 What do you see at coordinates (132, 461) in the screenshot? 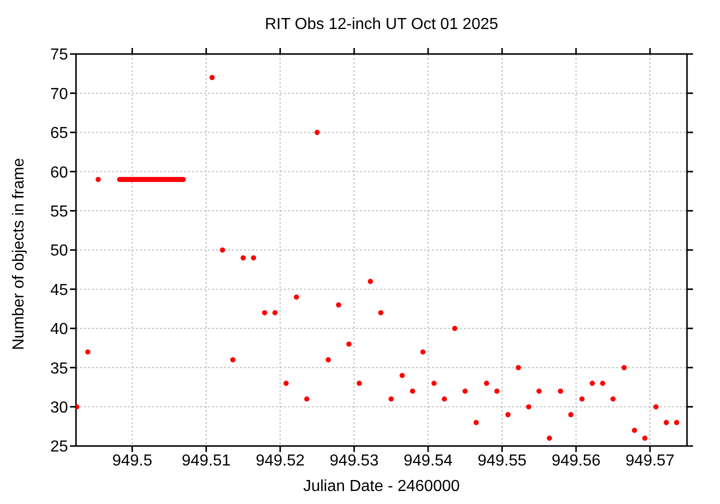
I see `x-tick-label: 949.5` at bounding box center [132, 461].